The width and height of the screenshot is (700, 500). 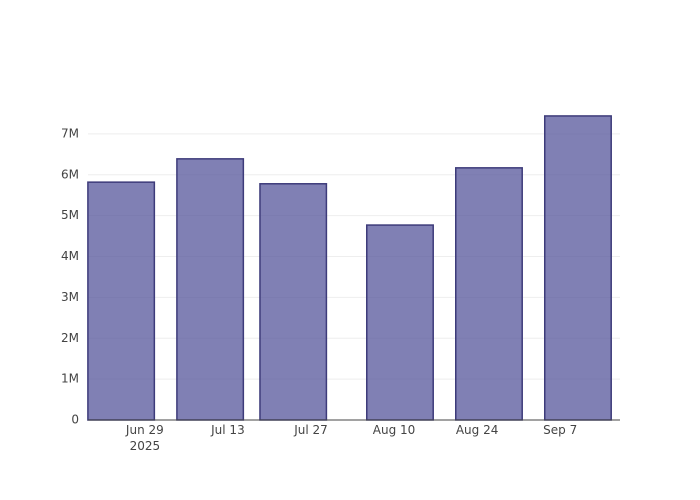 What do you see at coordinates (144, 438) in the screenshot?
I see `x-tick-label: Jun 29 2025` at bounding box center [144, 438].